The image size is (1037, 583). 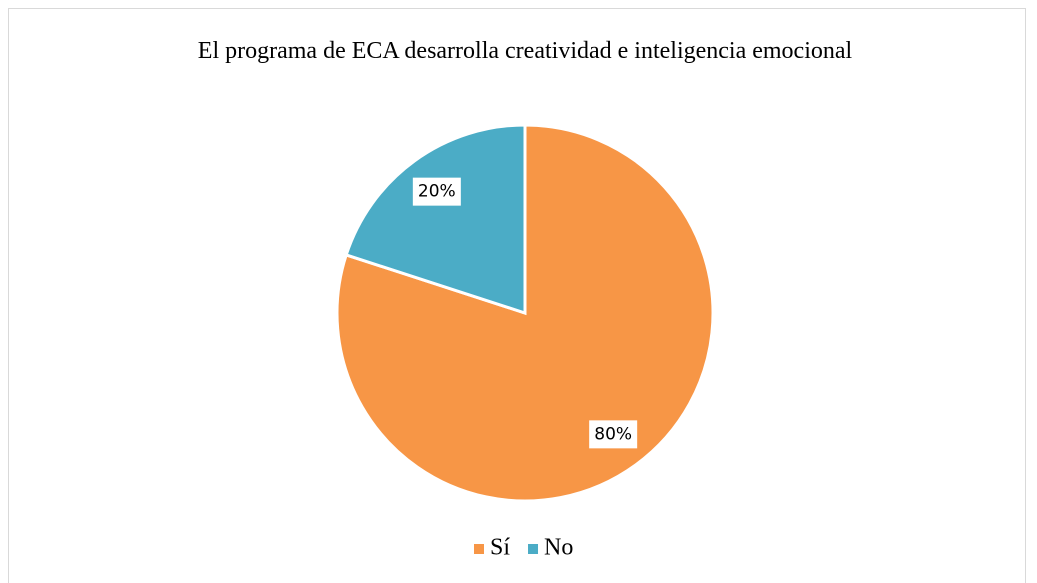 I want to click on data-label: 20%, so click(x=437, y=192).